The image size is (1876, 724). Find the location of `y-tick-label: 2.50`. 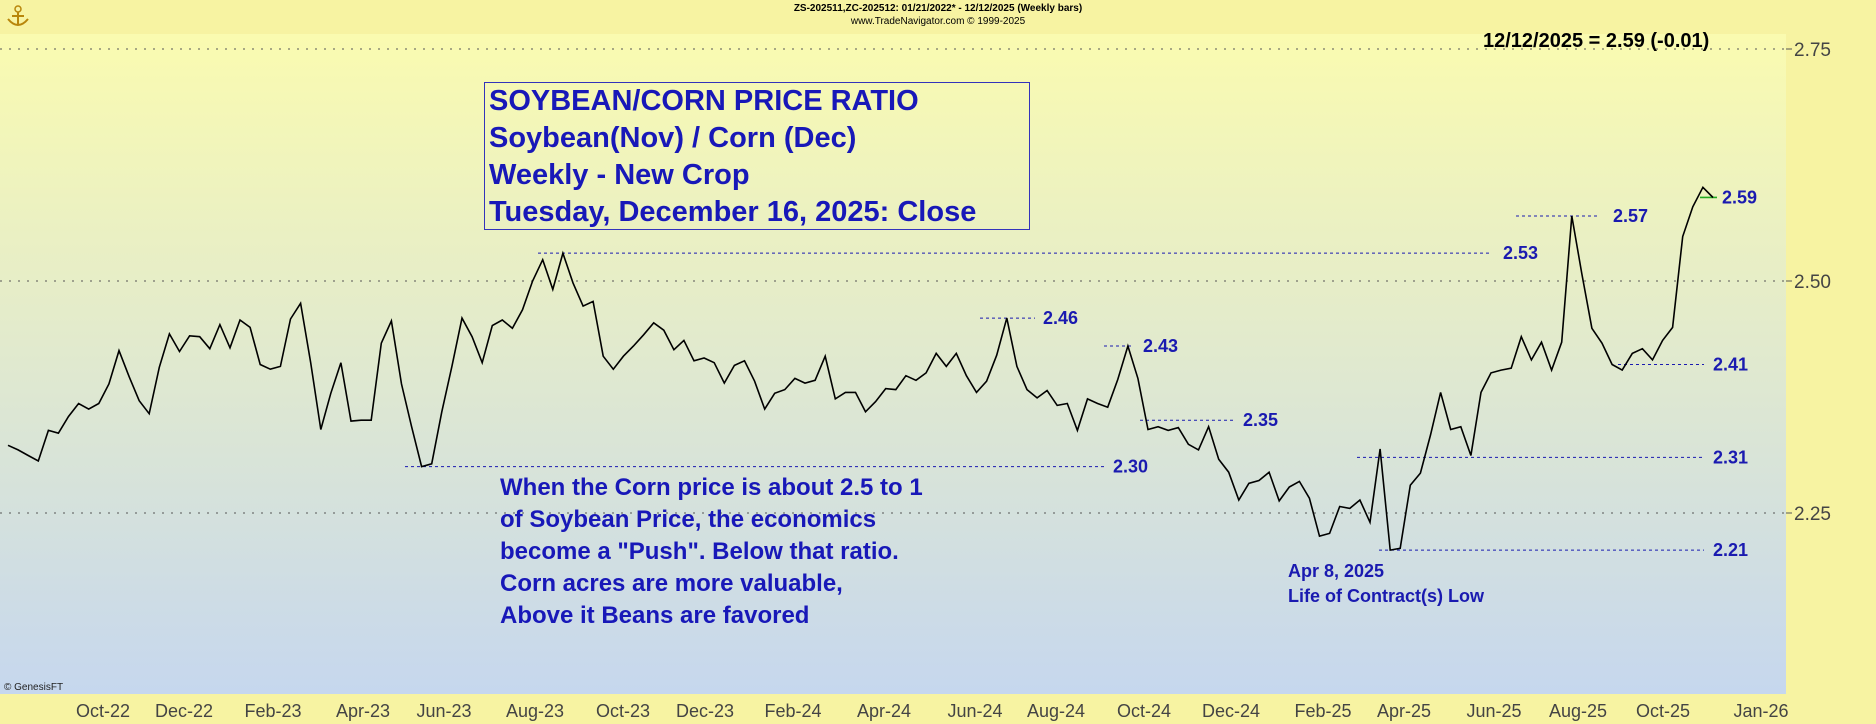

y-tick-label: 2.50 is located at coordinates (1812, 282).